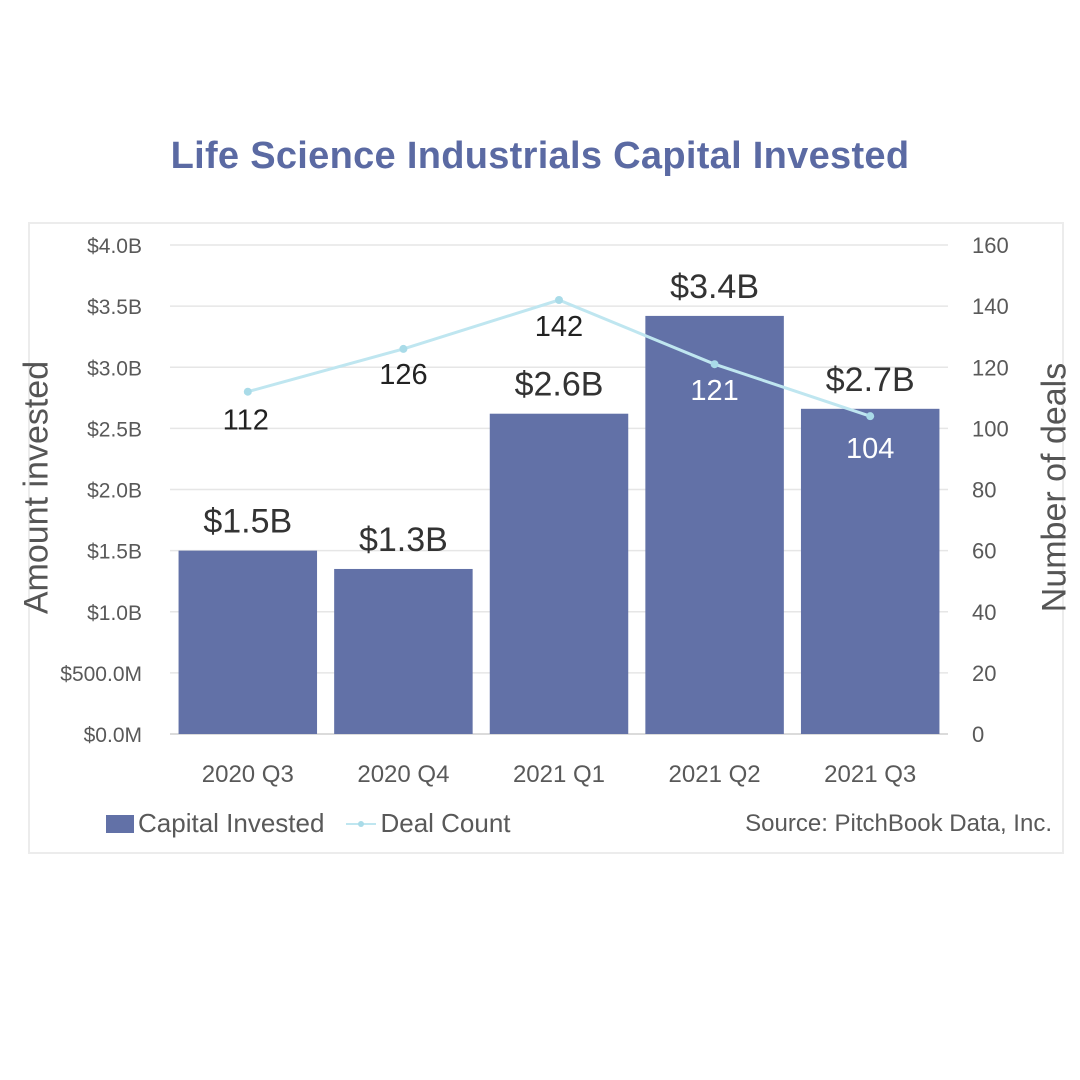  Describe the element at coordinates (990, 245) in the screenshot. I see `y2-tick-label: 160` at that location.